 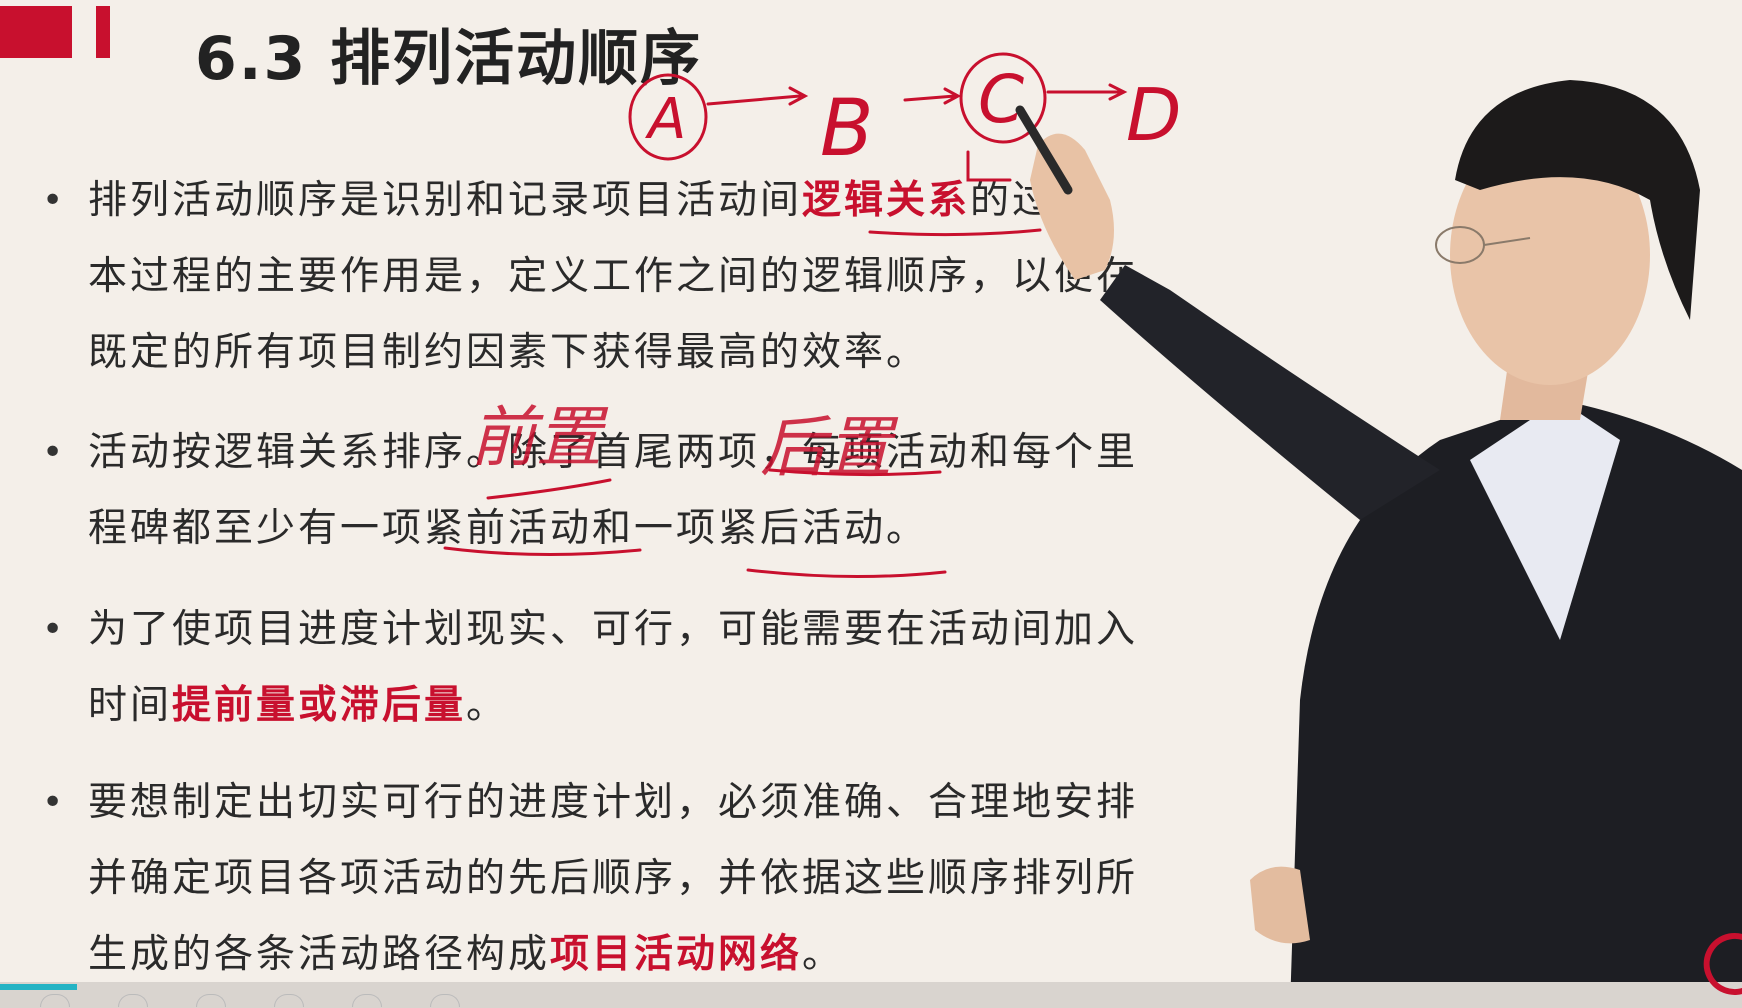 I want to click on text-segment: 本过程的主要作用是，定义工作之间的逻辑顺序，以便在, so click(x=613, y=276).